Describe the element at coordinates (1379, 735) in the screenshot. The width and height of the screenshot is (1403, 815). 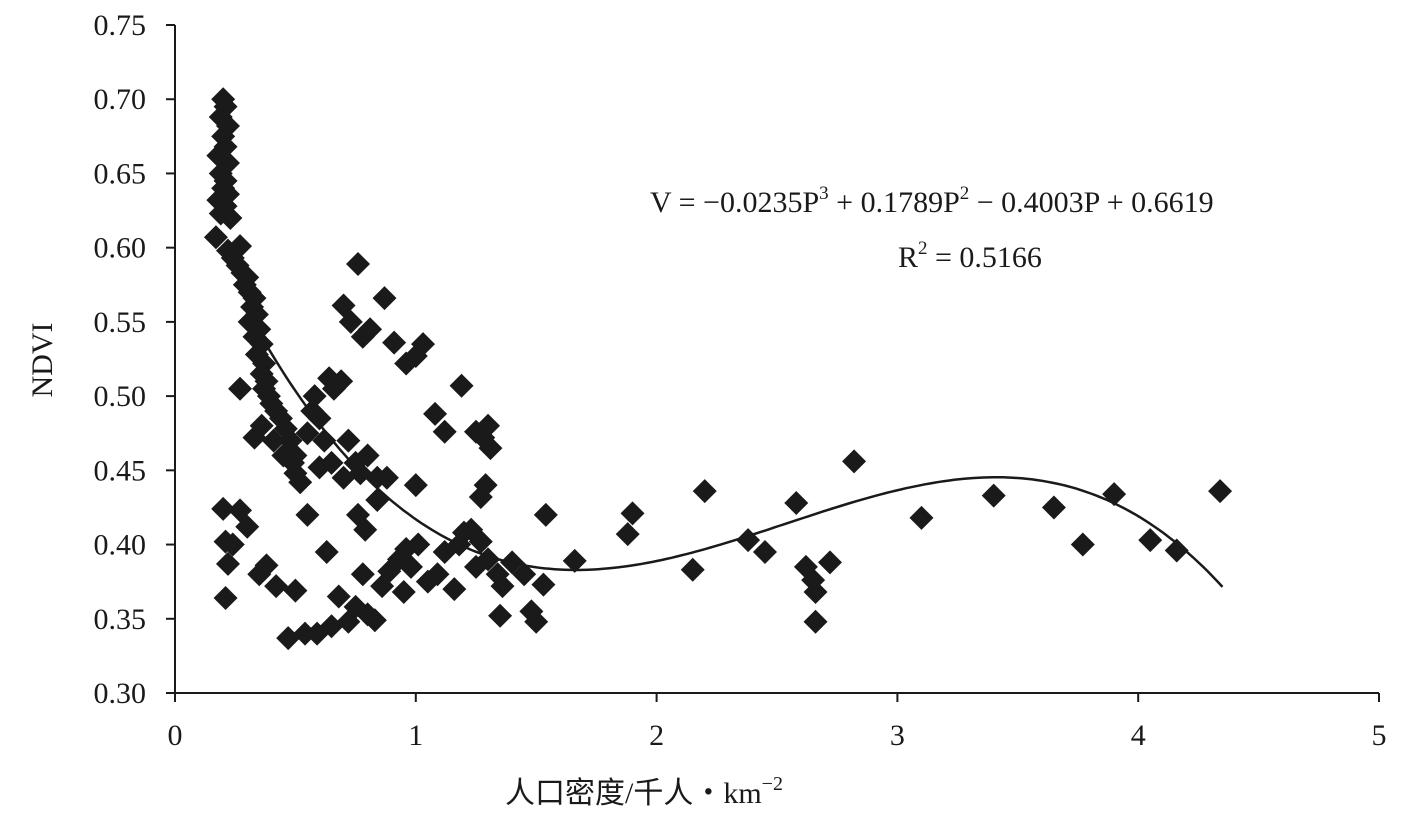
I see `x-tick-label: 5` at that location.